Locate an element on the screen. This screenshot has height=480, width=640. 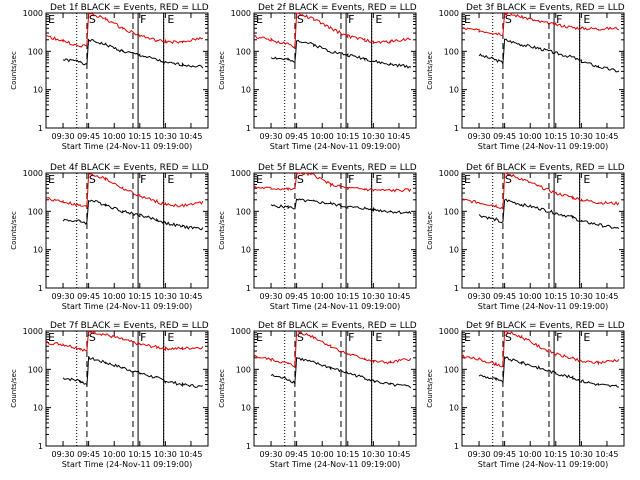
chart-title: Det 7f BLACK = Events, RED = LLD is located at coordinates (129, 326).